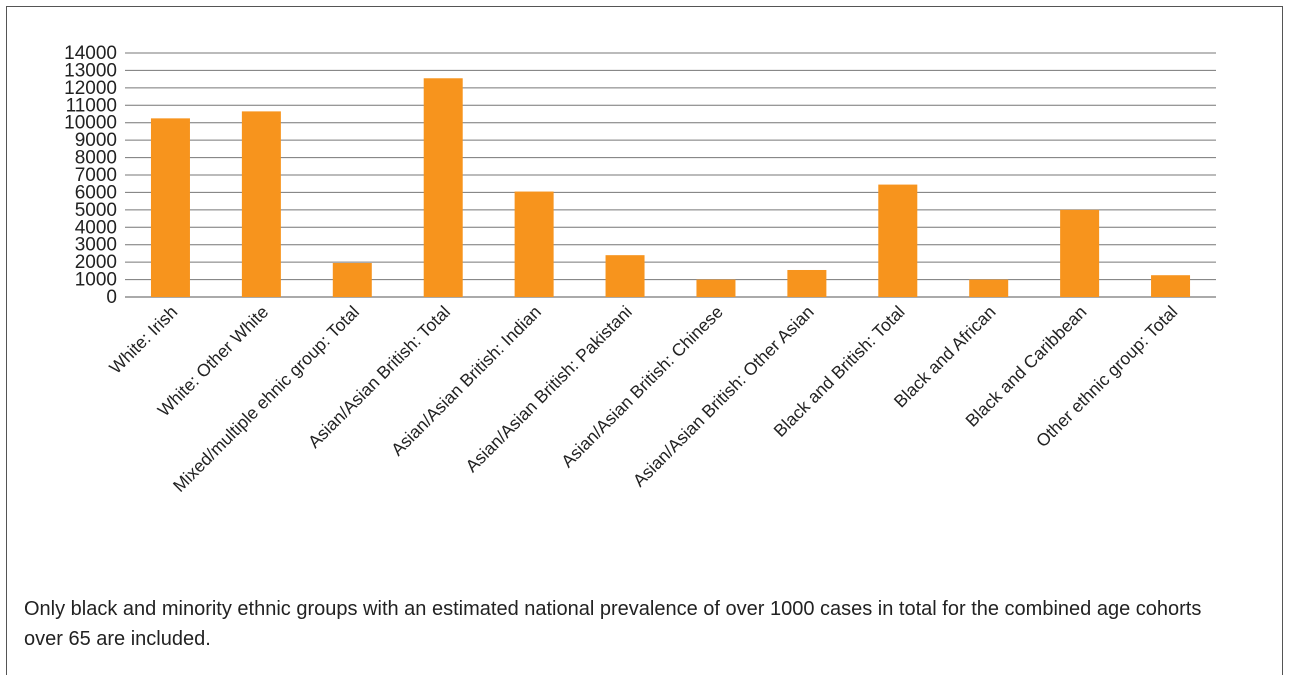 This screenshot has height=675, width=1290. Describe the element at coordinates (96, 175) in the screenshot. I see `y-tick-label: 7000` at that location.